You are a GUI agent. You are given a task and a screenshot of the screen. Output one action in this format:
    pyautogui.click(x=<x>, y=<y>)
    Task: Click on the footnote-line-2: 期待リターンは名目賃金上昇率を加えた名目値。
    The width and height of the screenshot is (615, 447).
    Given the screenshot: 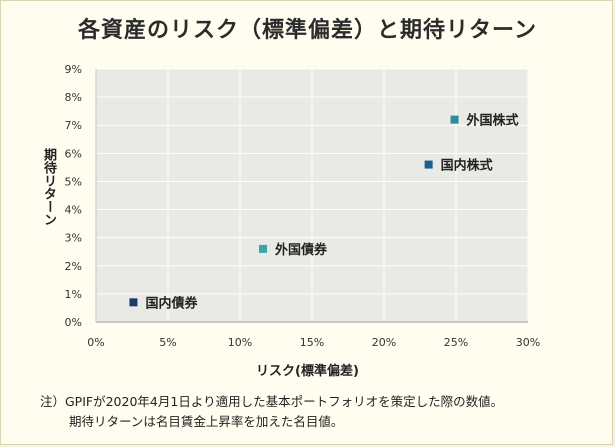 What is the action you would take?
    pyautogui.click(x=206, y=421)
    